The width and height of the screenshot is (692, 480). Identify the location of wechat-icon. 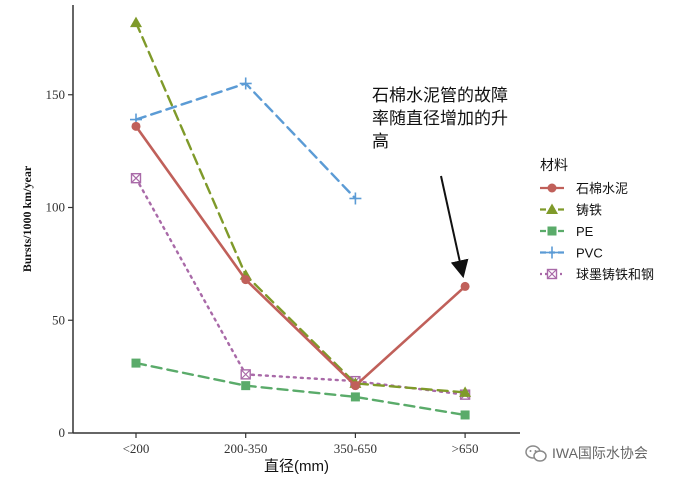
(536, 453).